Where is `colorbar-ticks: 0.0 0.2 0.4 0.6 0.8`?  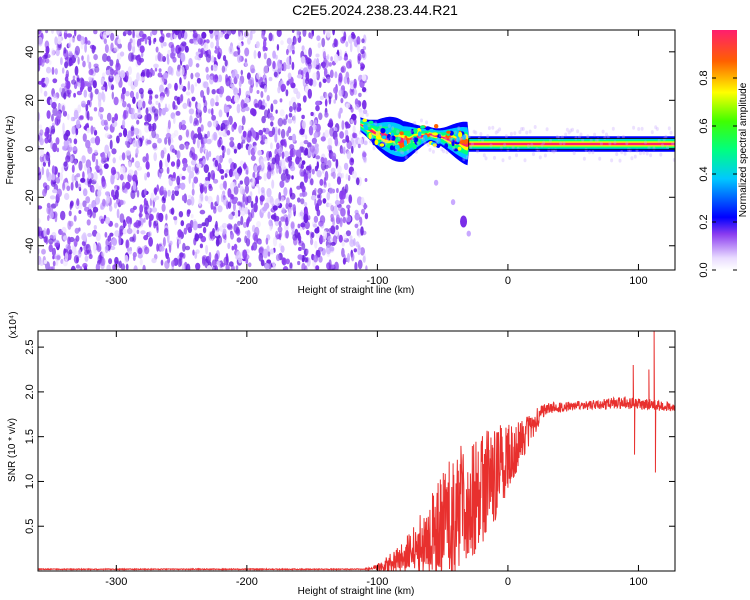
colorbar-ticks: 0.0 0.2 0.4 0.6 0.8 is located at coordinates (717, 174).